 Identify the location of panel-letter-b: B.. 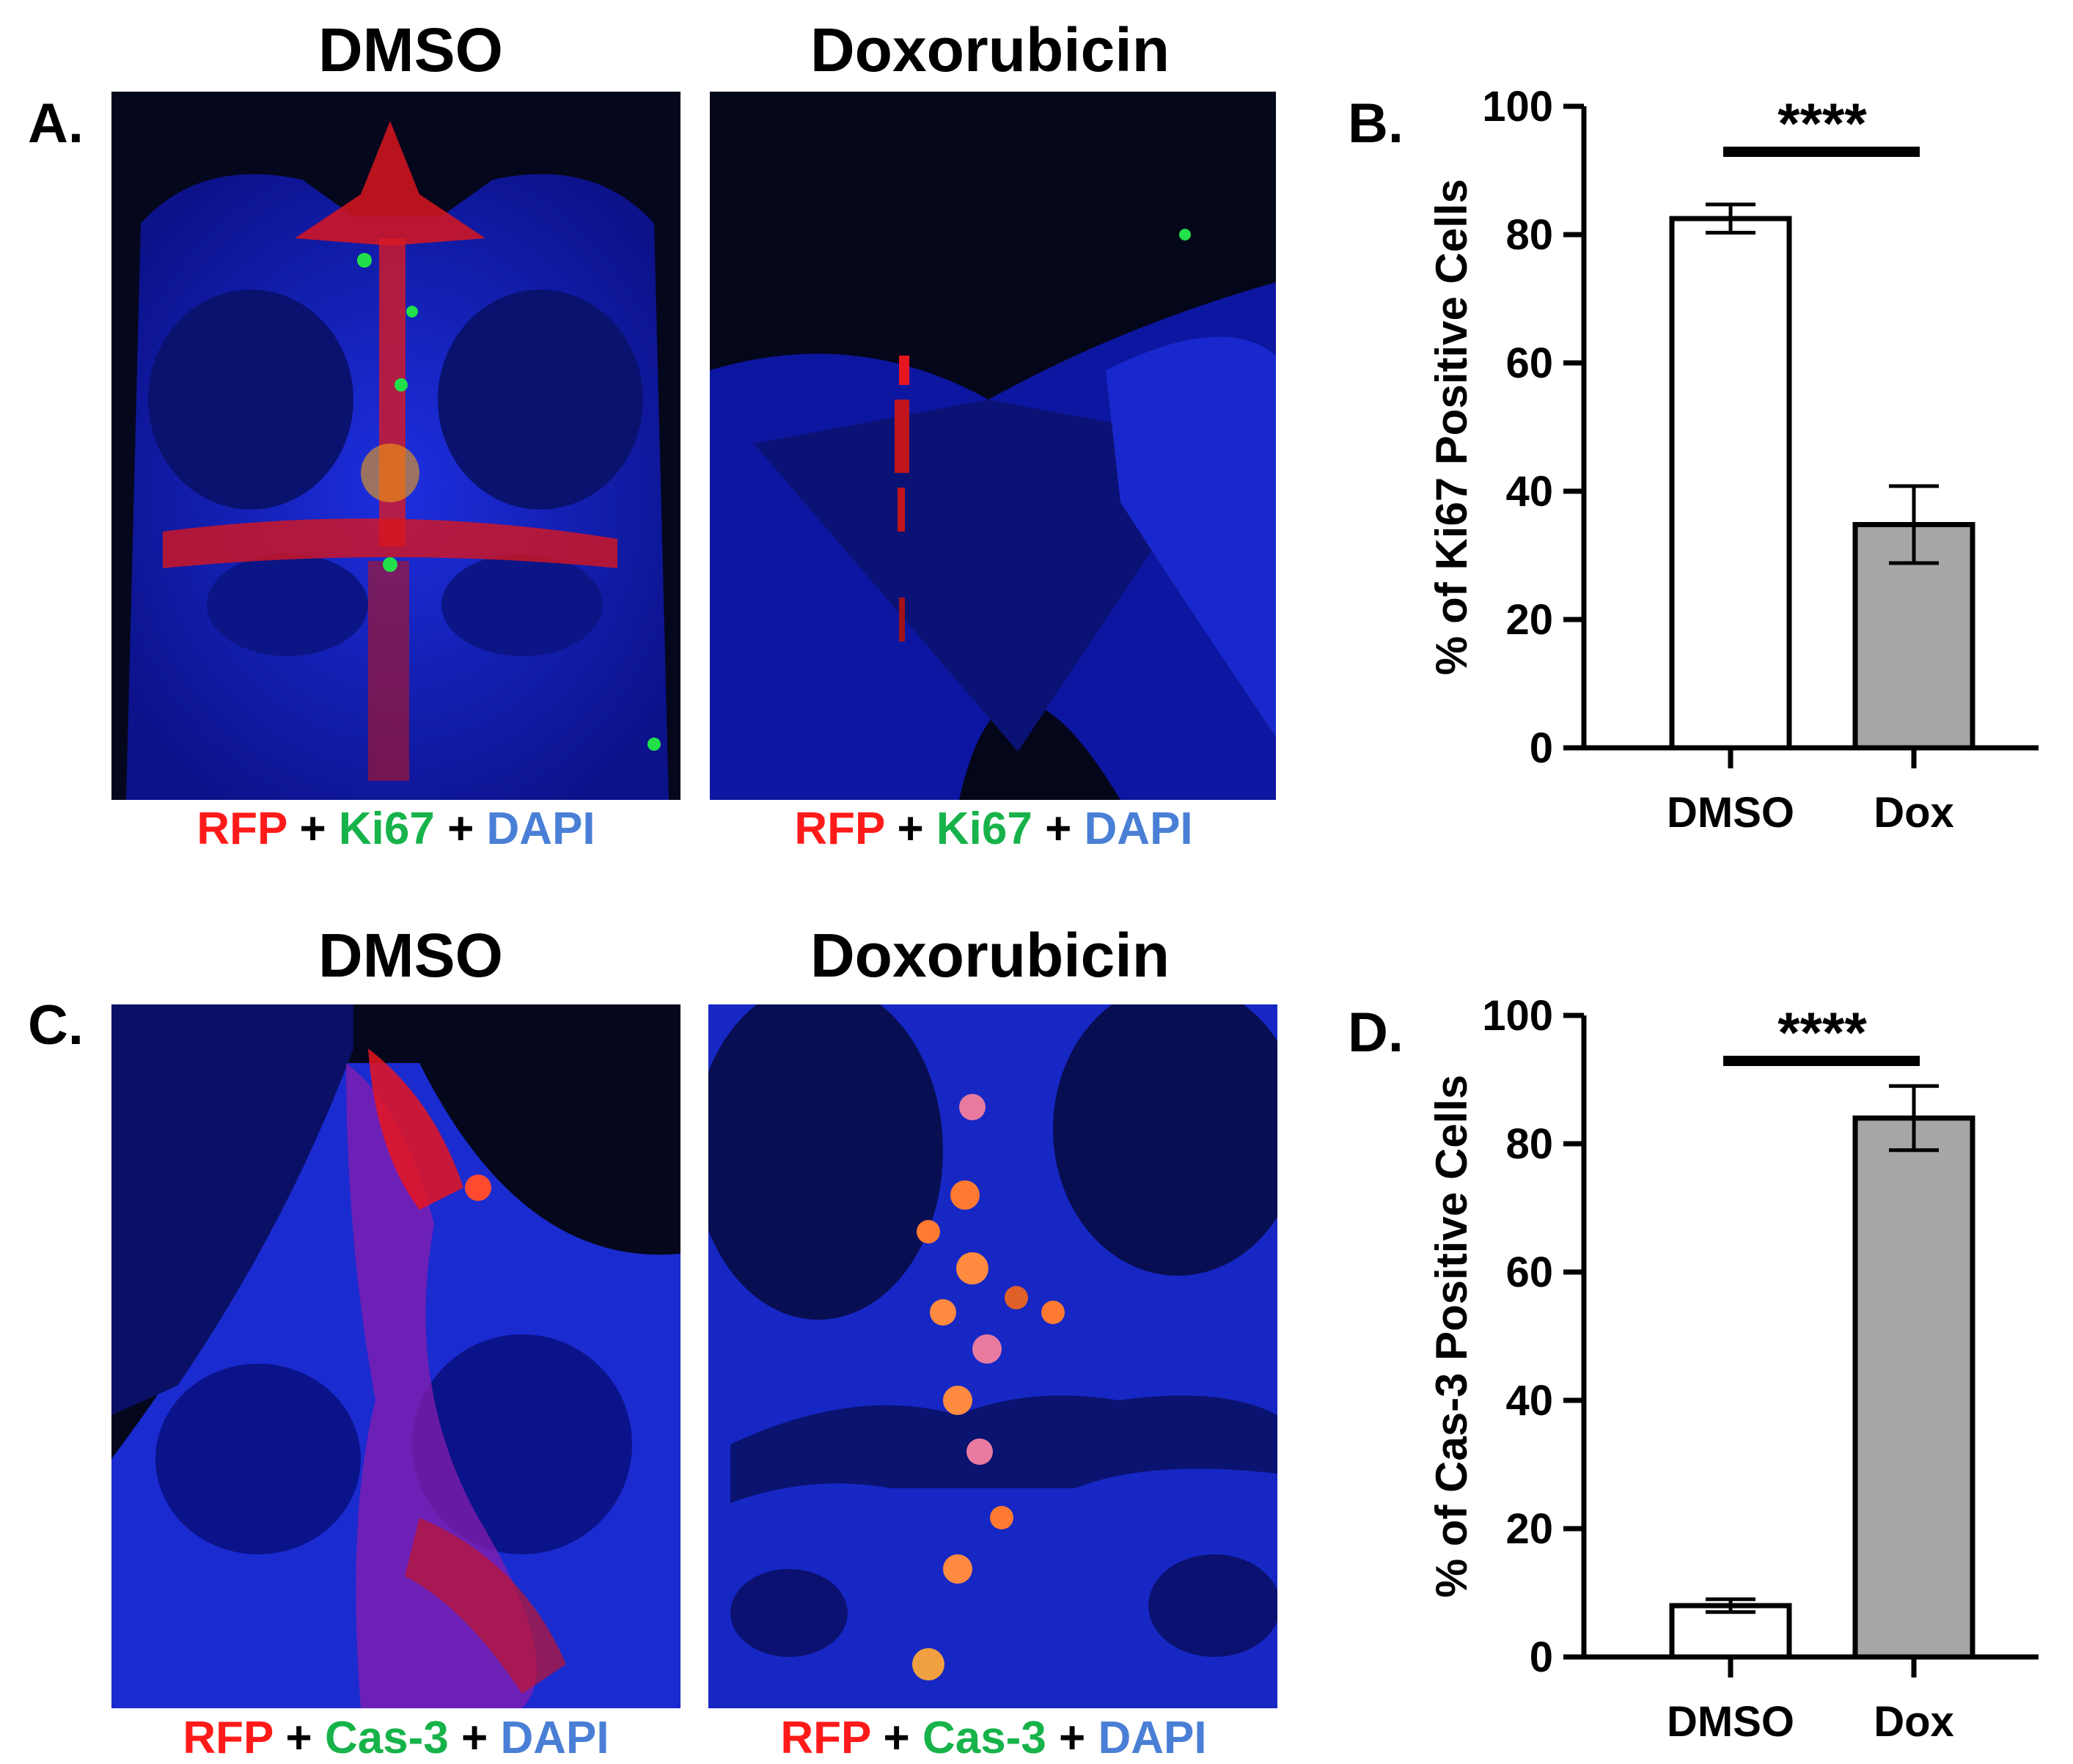
(1376, 123).